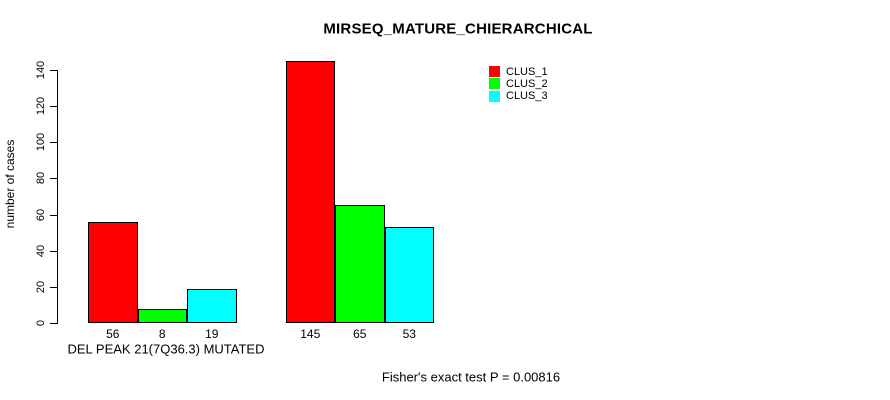 This screenshot has height=400, width=890. Describe the element at coordinates (162, 334) in the screenshot. I see `bar-value-label: 8` at that location.